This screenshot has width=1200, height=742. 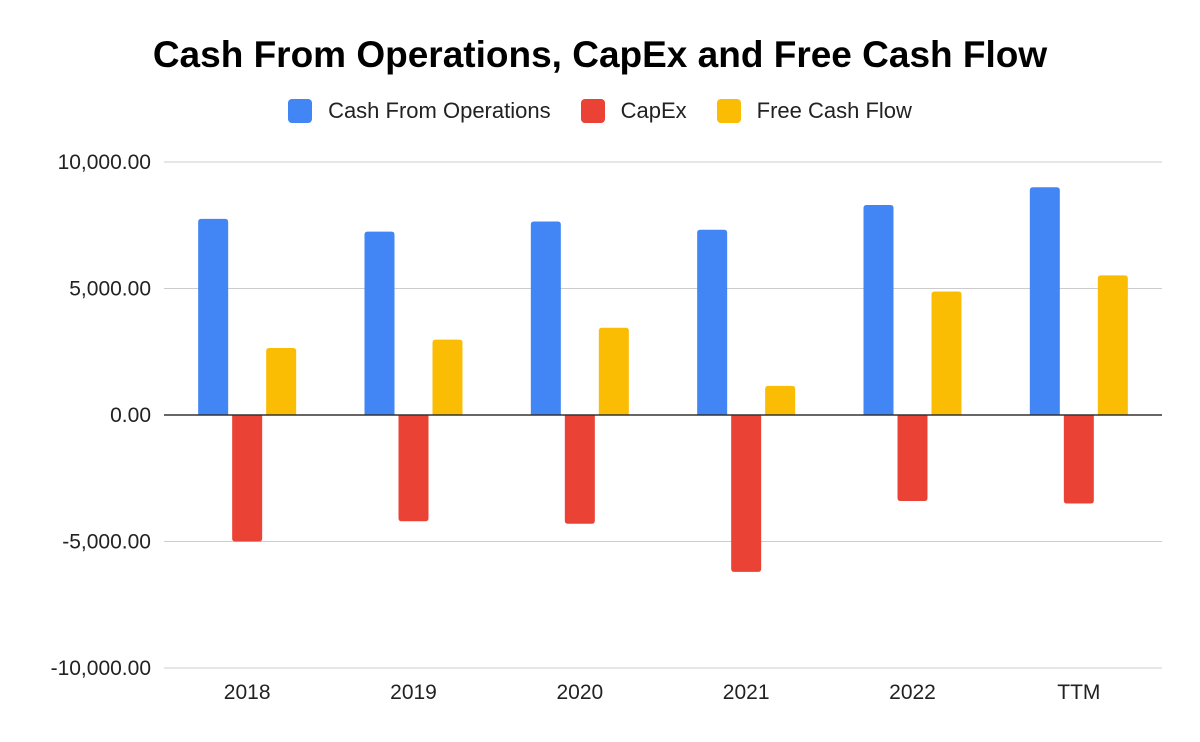 I want to click on y-tick-label: -10,000.00, so click(x=101, y=668).